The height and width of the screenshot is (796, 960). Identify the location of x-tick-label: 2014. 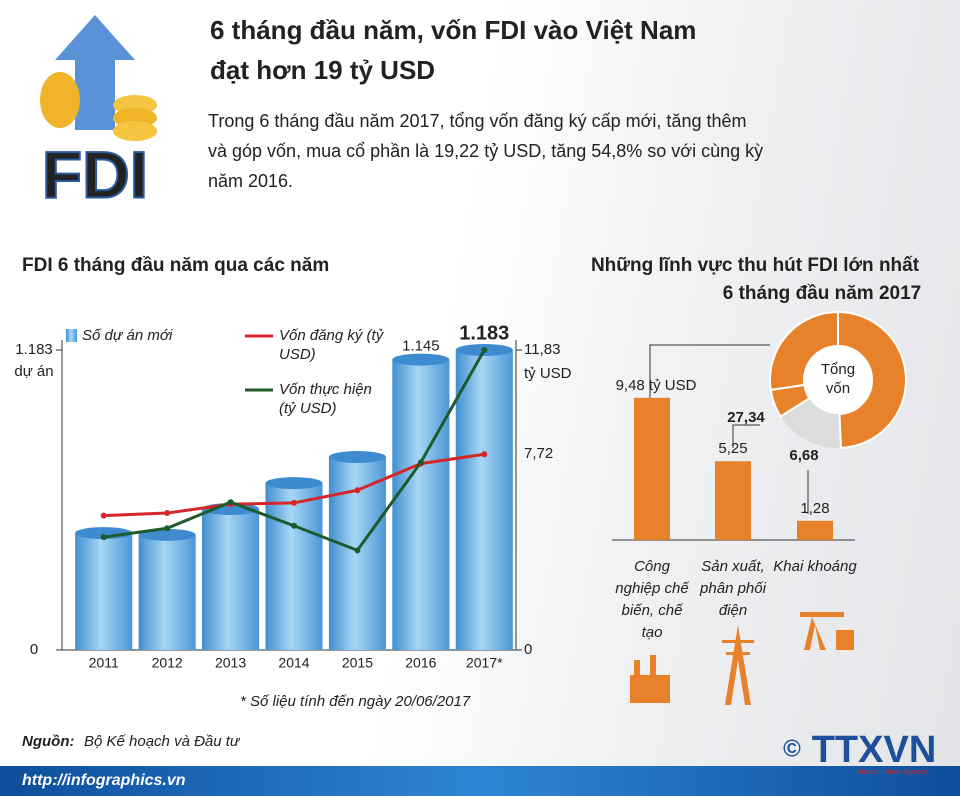
(293, 663).